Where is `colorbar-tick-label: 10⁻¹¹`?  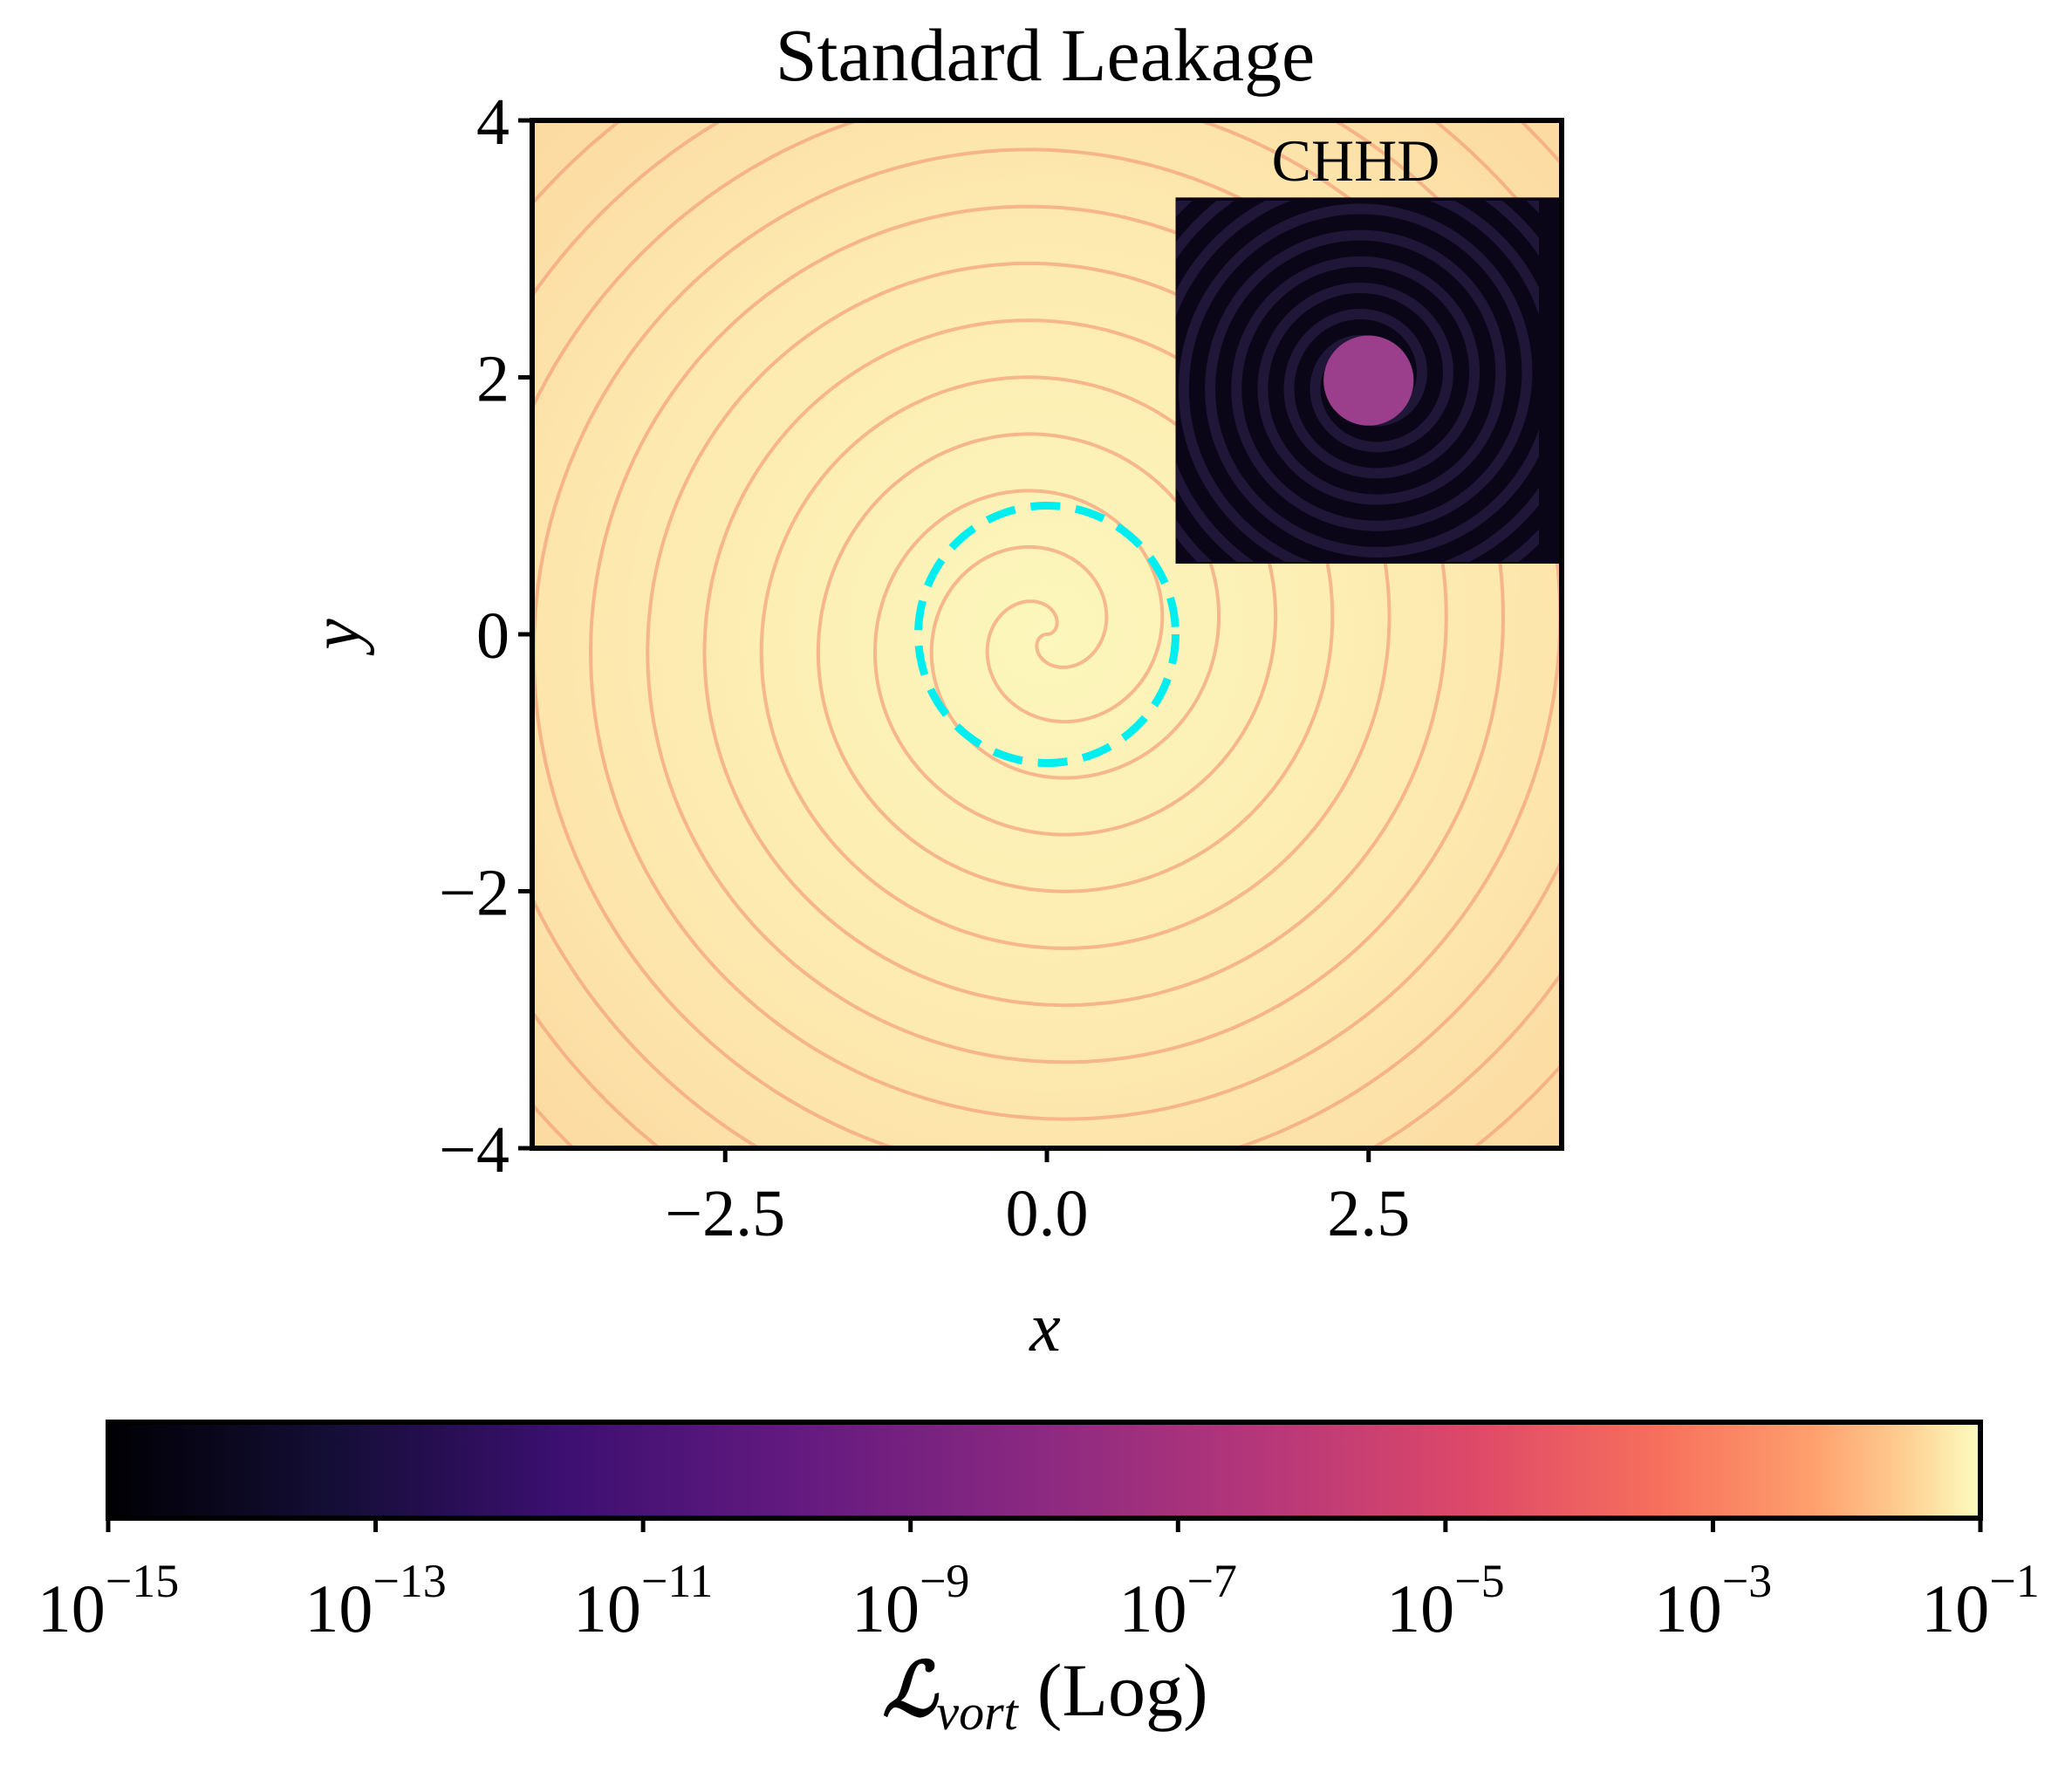 colorbar-tick-label: 10⁻¹¹ is located at coordinates (643, 1601).